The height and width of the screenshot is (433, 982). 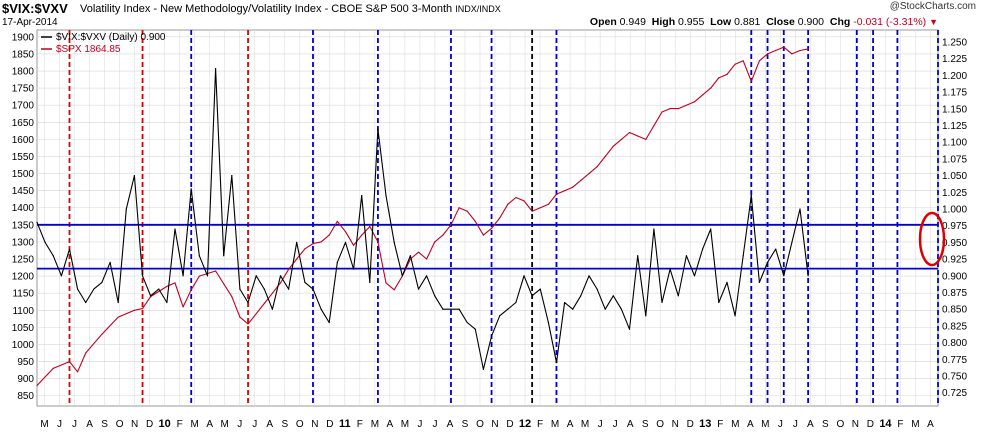 I want to click on x-tick-label: 12, so click(x=525, y=424).